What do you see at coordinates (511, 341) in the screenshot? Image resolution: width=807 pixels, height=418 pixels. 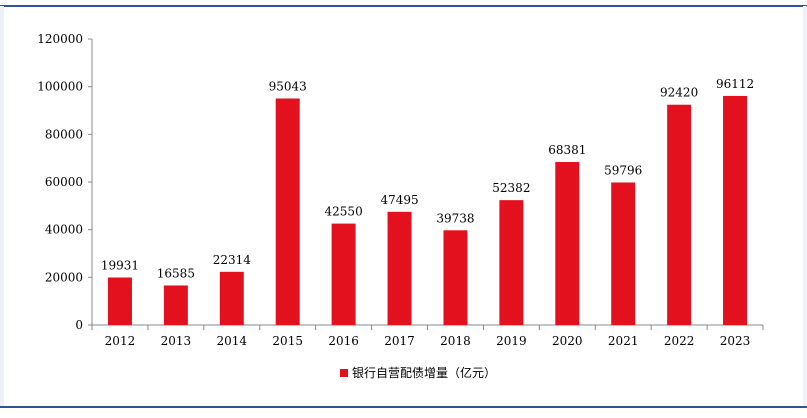 I see `x-tick-label: 2019` at bounding box center [511, 341].